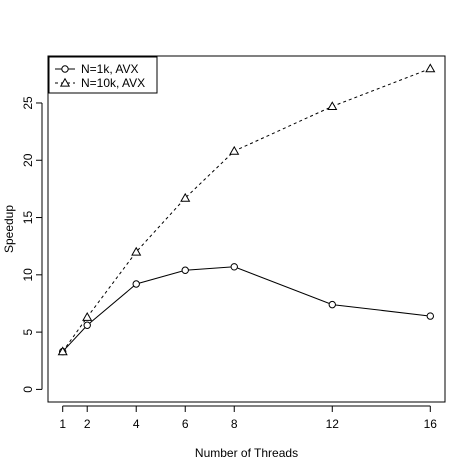 The image size is (474, 474). What do you see at coordinates (62, 424) in the screenshot?
I see `x-tick-label: 1` at bounding box center [62, 424].